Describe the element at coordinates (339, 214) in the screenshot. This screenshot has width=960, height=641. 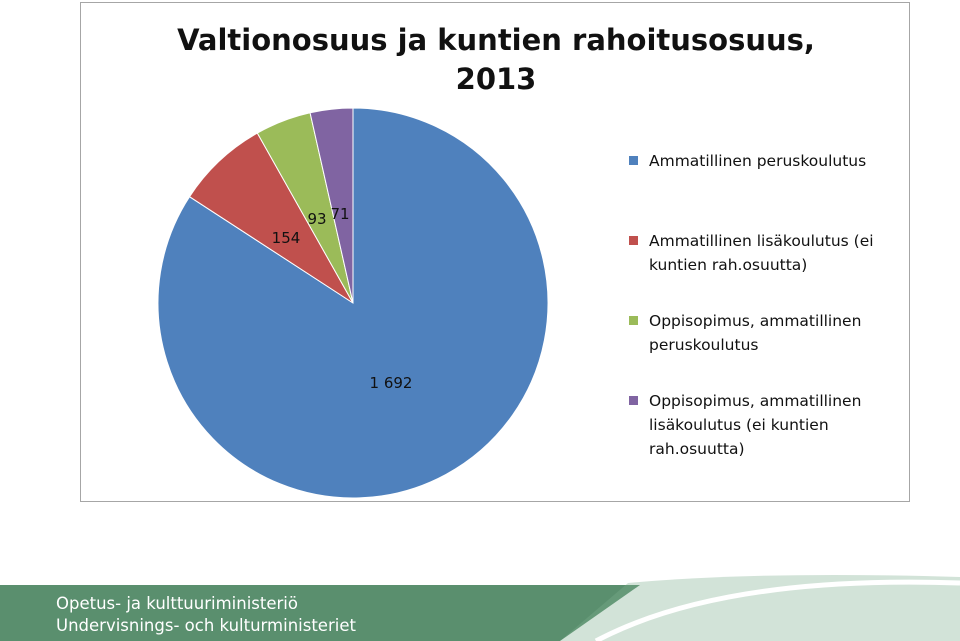
I see `data-label-4: 71` at that location.